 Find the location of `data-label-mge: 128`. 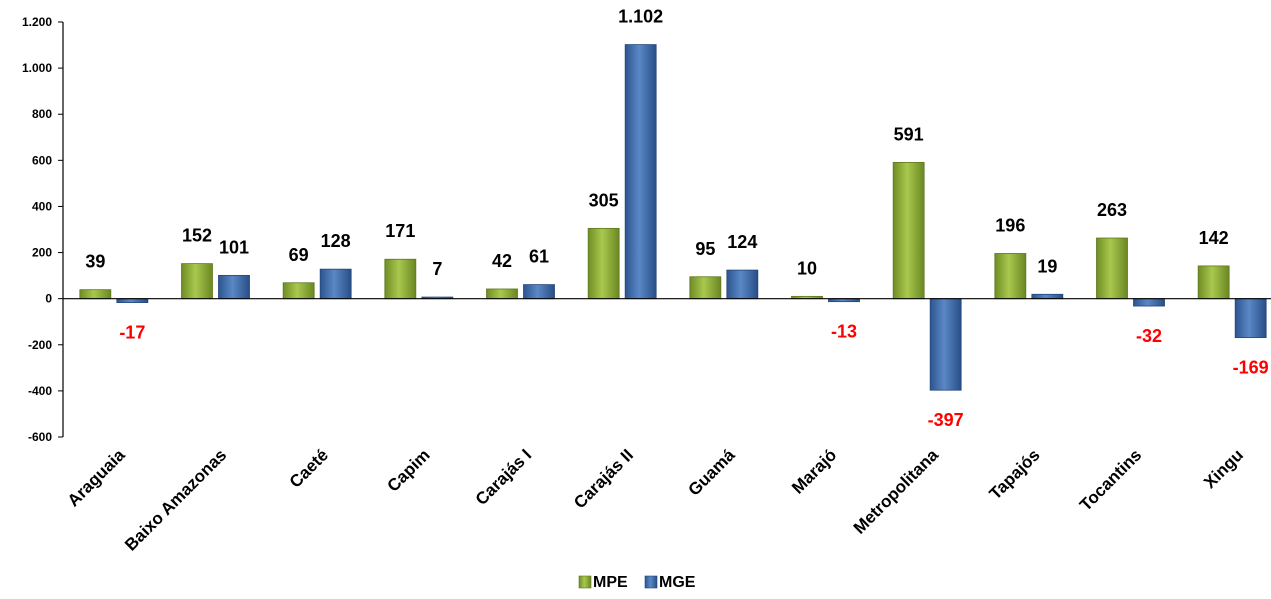

data-label-mge: 128 is located at coordinates (336, 241).